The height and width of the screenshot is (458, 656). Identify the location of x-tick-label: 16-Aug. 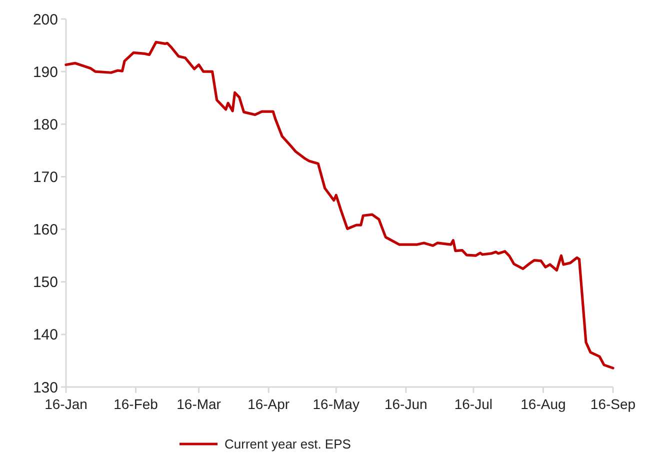
(543, 404).